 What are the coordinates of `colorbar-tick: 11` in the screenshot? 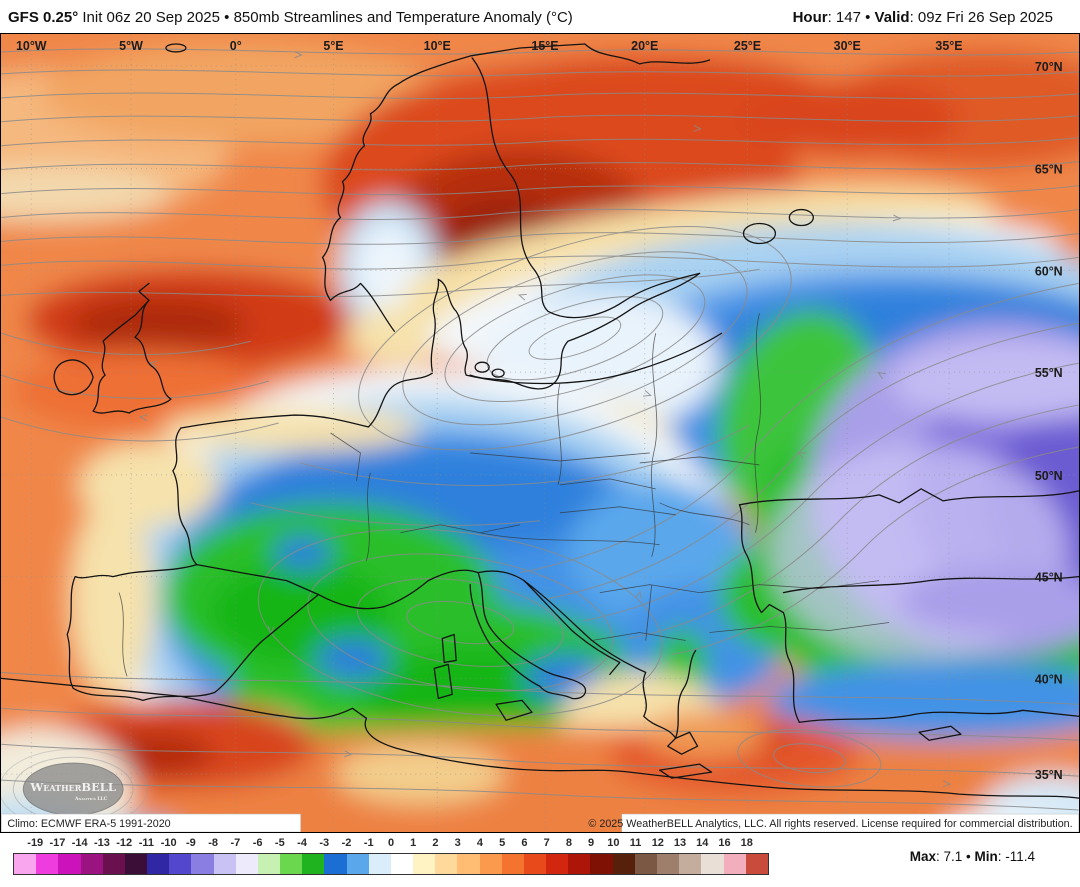 It's located at (635, 843).